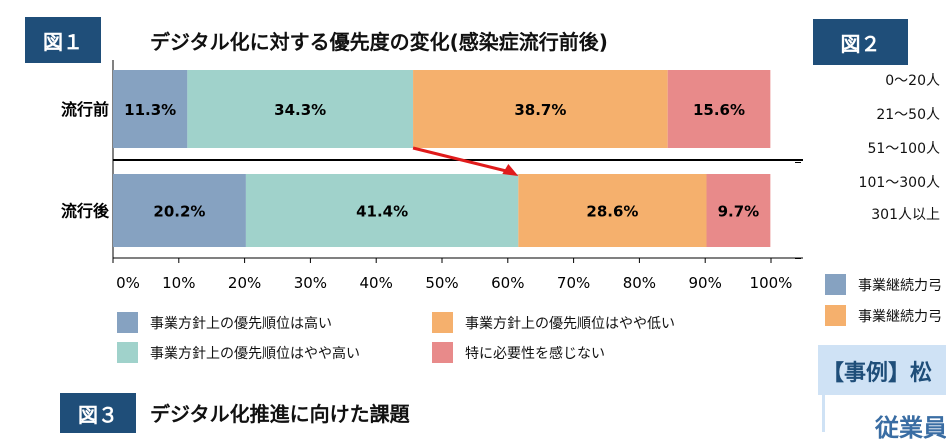  I want to click on x-tick-label: 70%, so click(573, 283).